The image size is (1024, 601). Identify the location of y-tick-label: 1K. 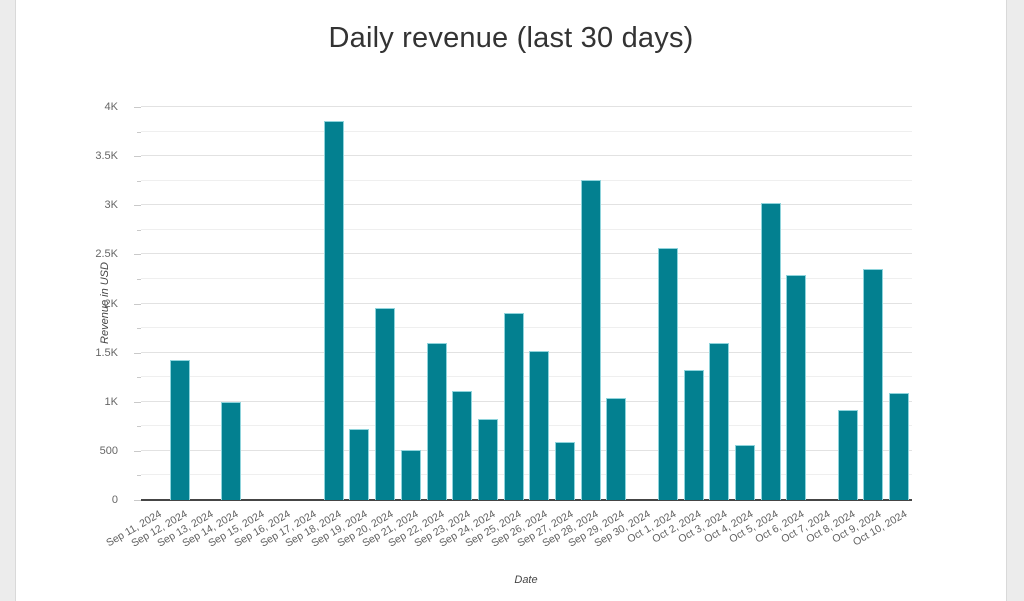
(111, 401).